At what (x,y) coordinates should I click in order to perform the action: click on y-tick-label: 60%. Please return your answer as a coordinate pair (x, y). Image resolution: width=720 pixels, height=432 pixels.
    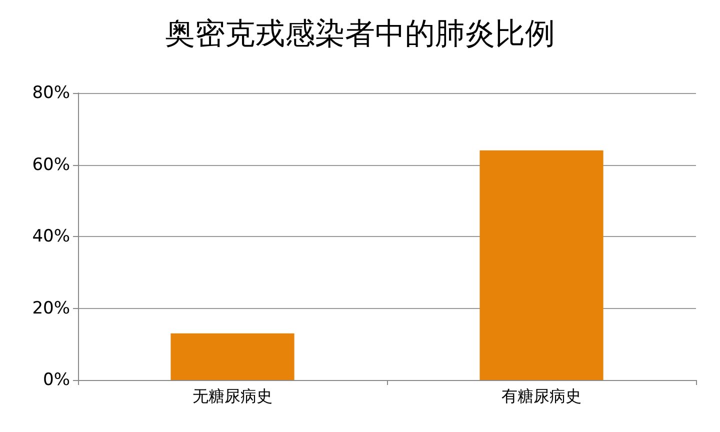
    Looking at the image, I should click on (51, 164).